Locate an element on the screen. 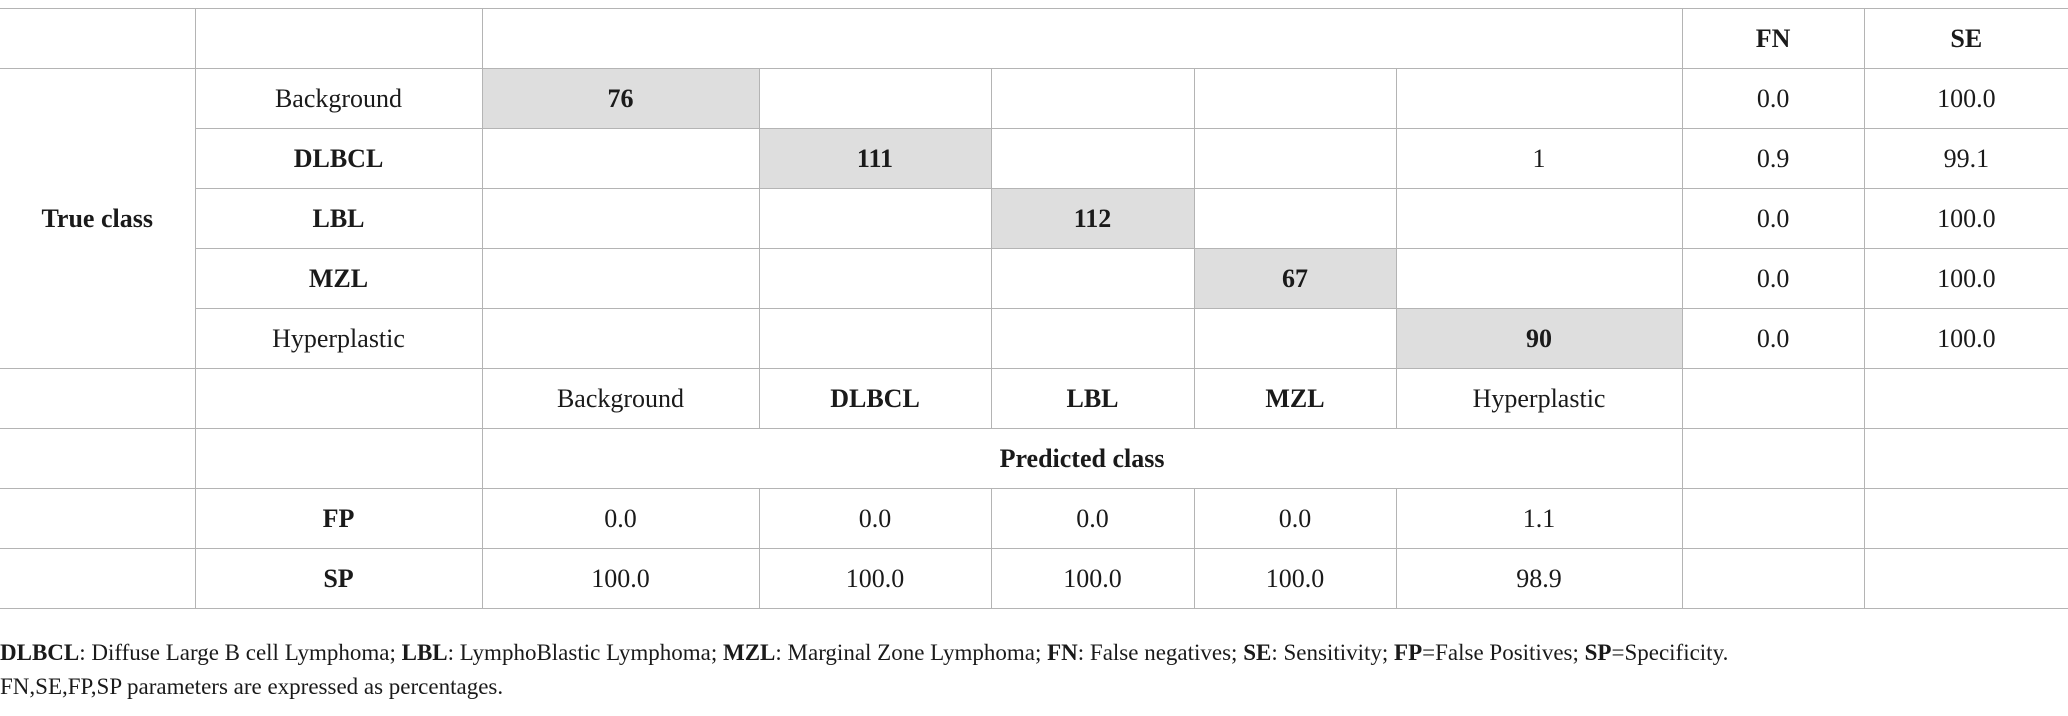 The width and height of the screenshot is (2068, 716). predicted-class-label: Predicted class is located at coordinates (1082, 458).